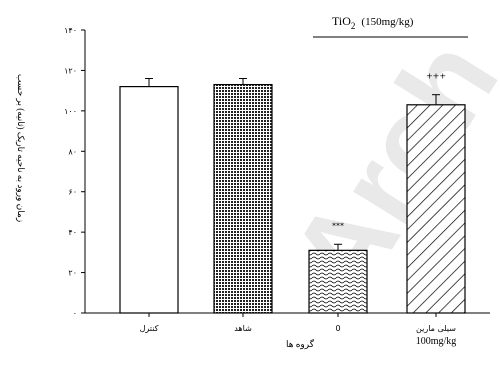  I want to click on y-tick-label: ۲۰, so click(72, 273).